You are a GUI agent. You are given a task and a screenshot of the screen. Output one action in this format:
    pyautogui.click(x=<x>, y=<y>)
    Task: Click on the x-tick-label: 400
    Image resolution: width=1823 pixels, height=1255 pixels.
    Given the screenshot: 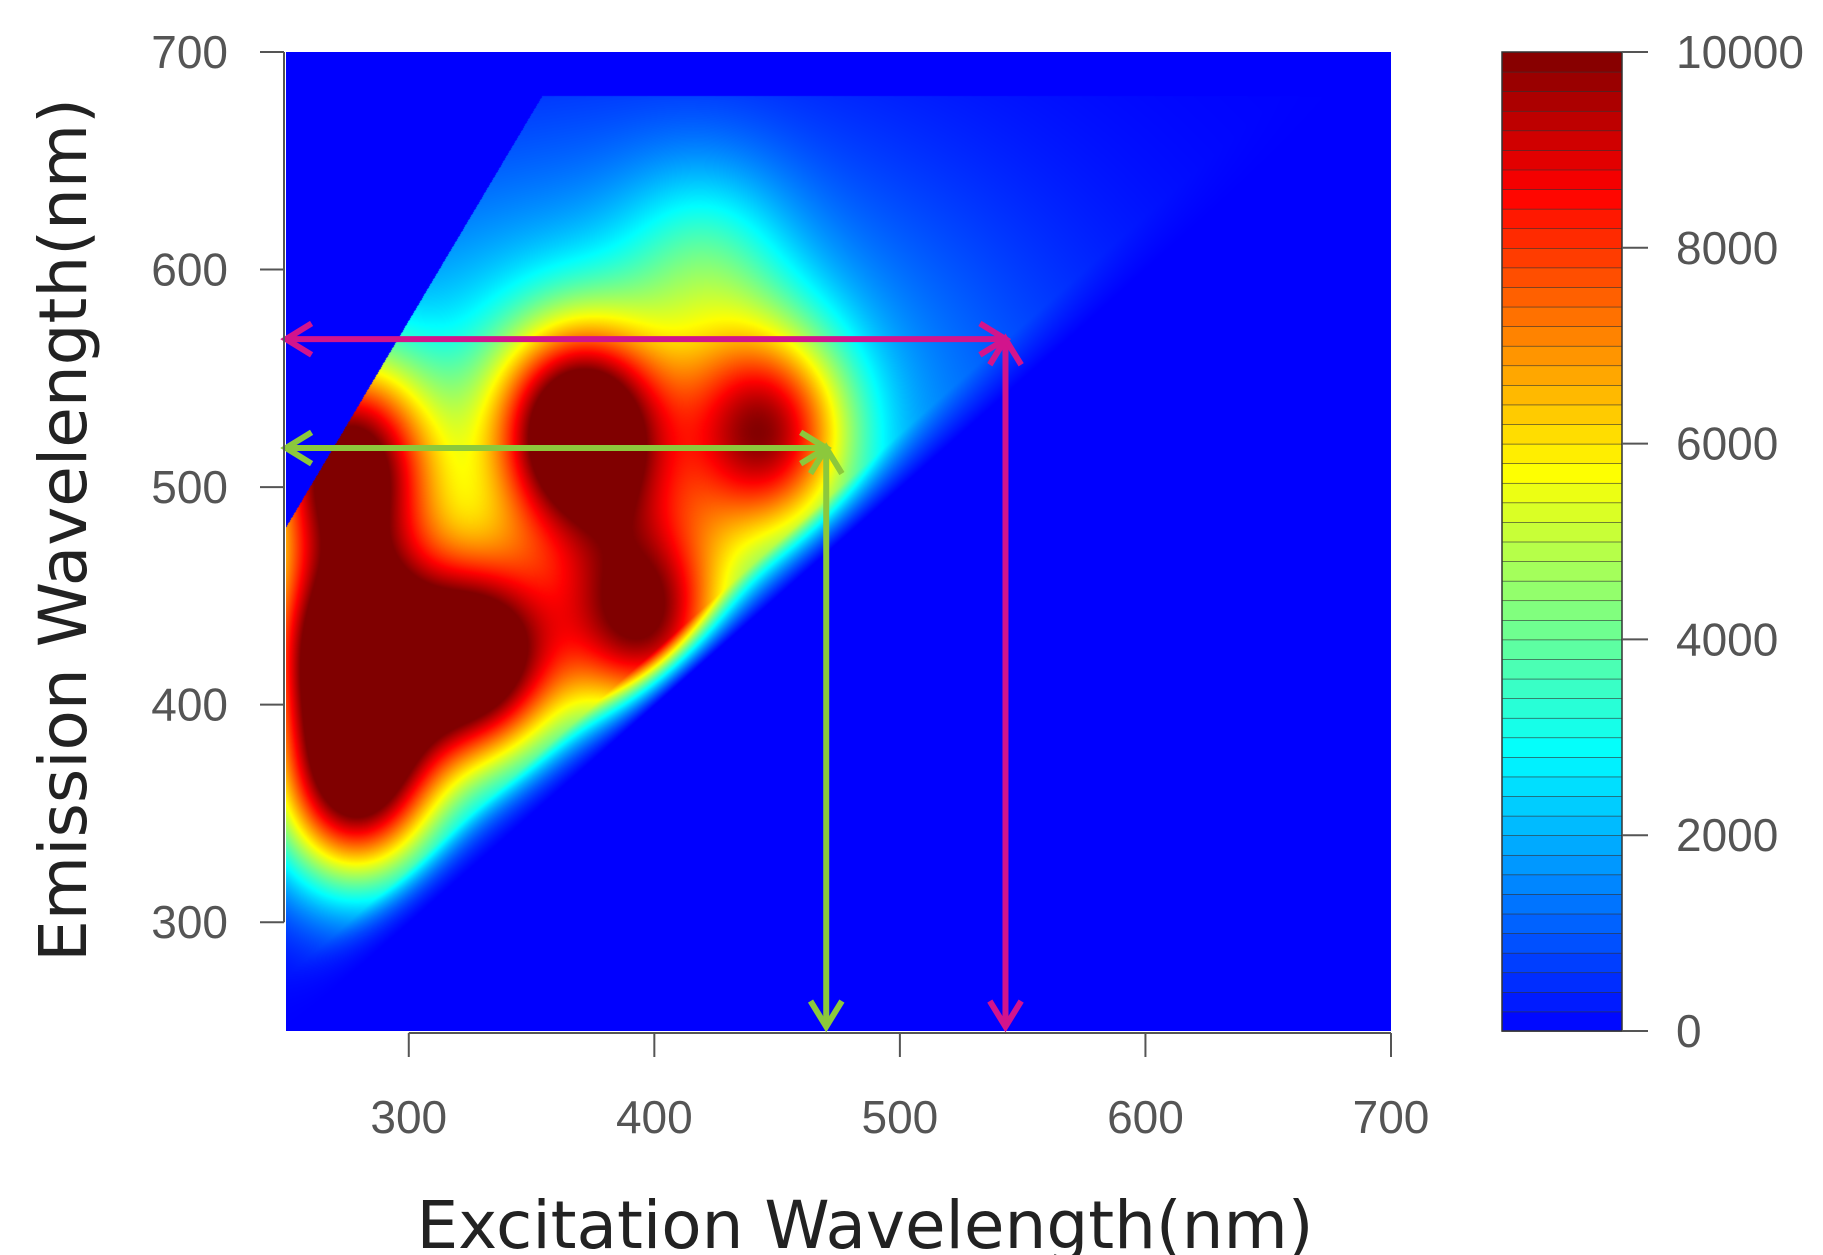 What is the action you would take?
    pyautogui.click(x=654, y=1117)
    